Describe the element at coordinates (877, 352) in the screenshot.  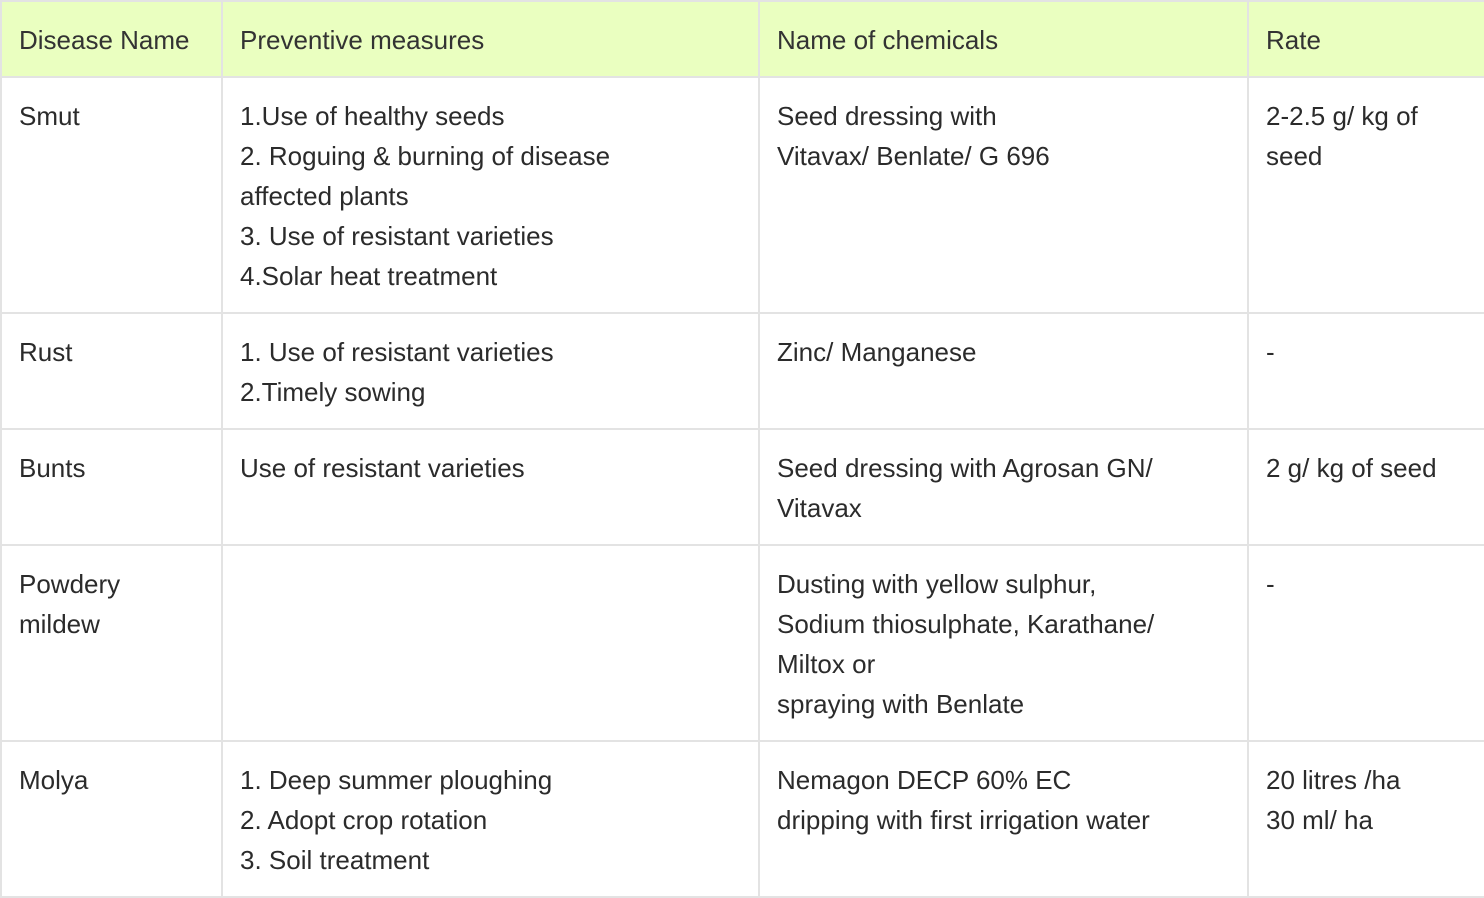
I see `cell-text: Zinc/ Manganese` at that location.